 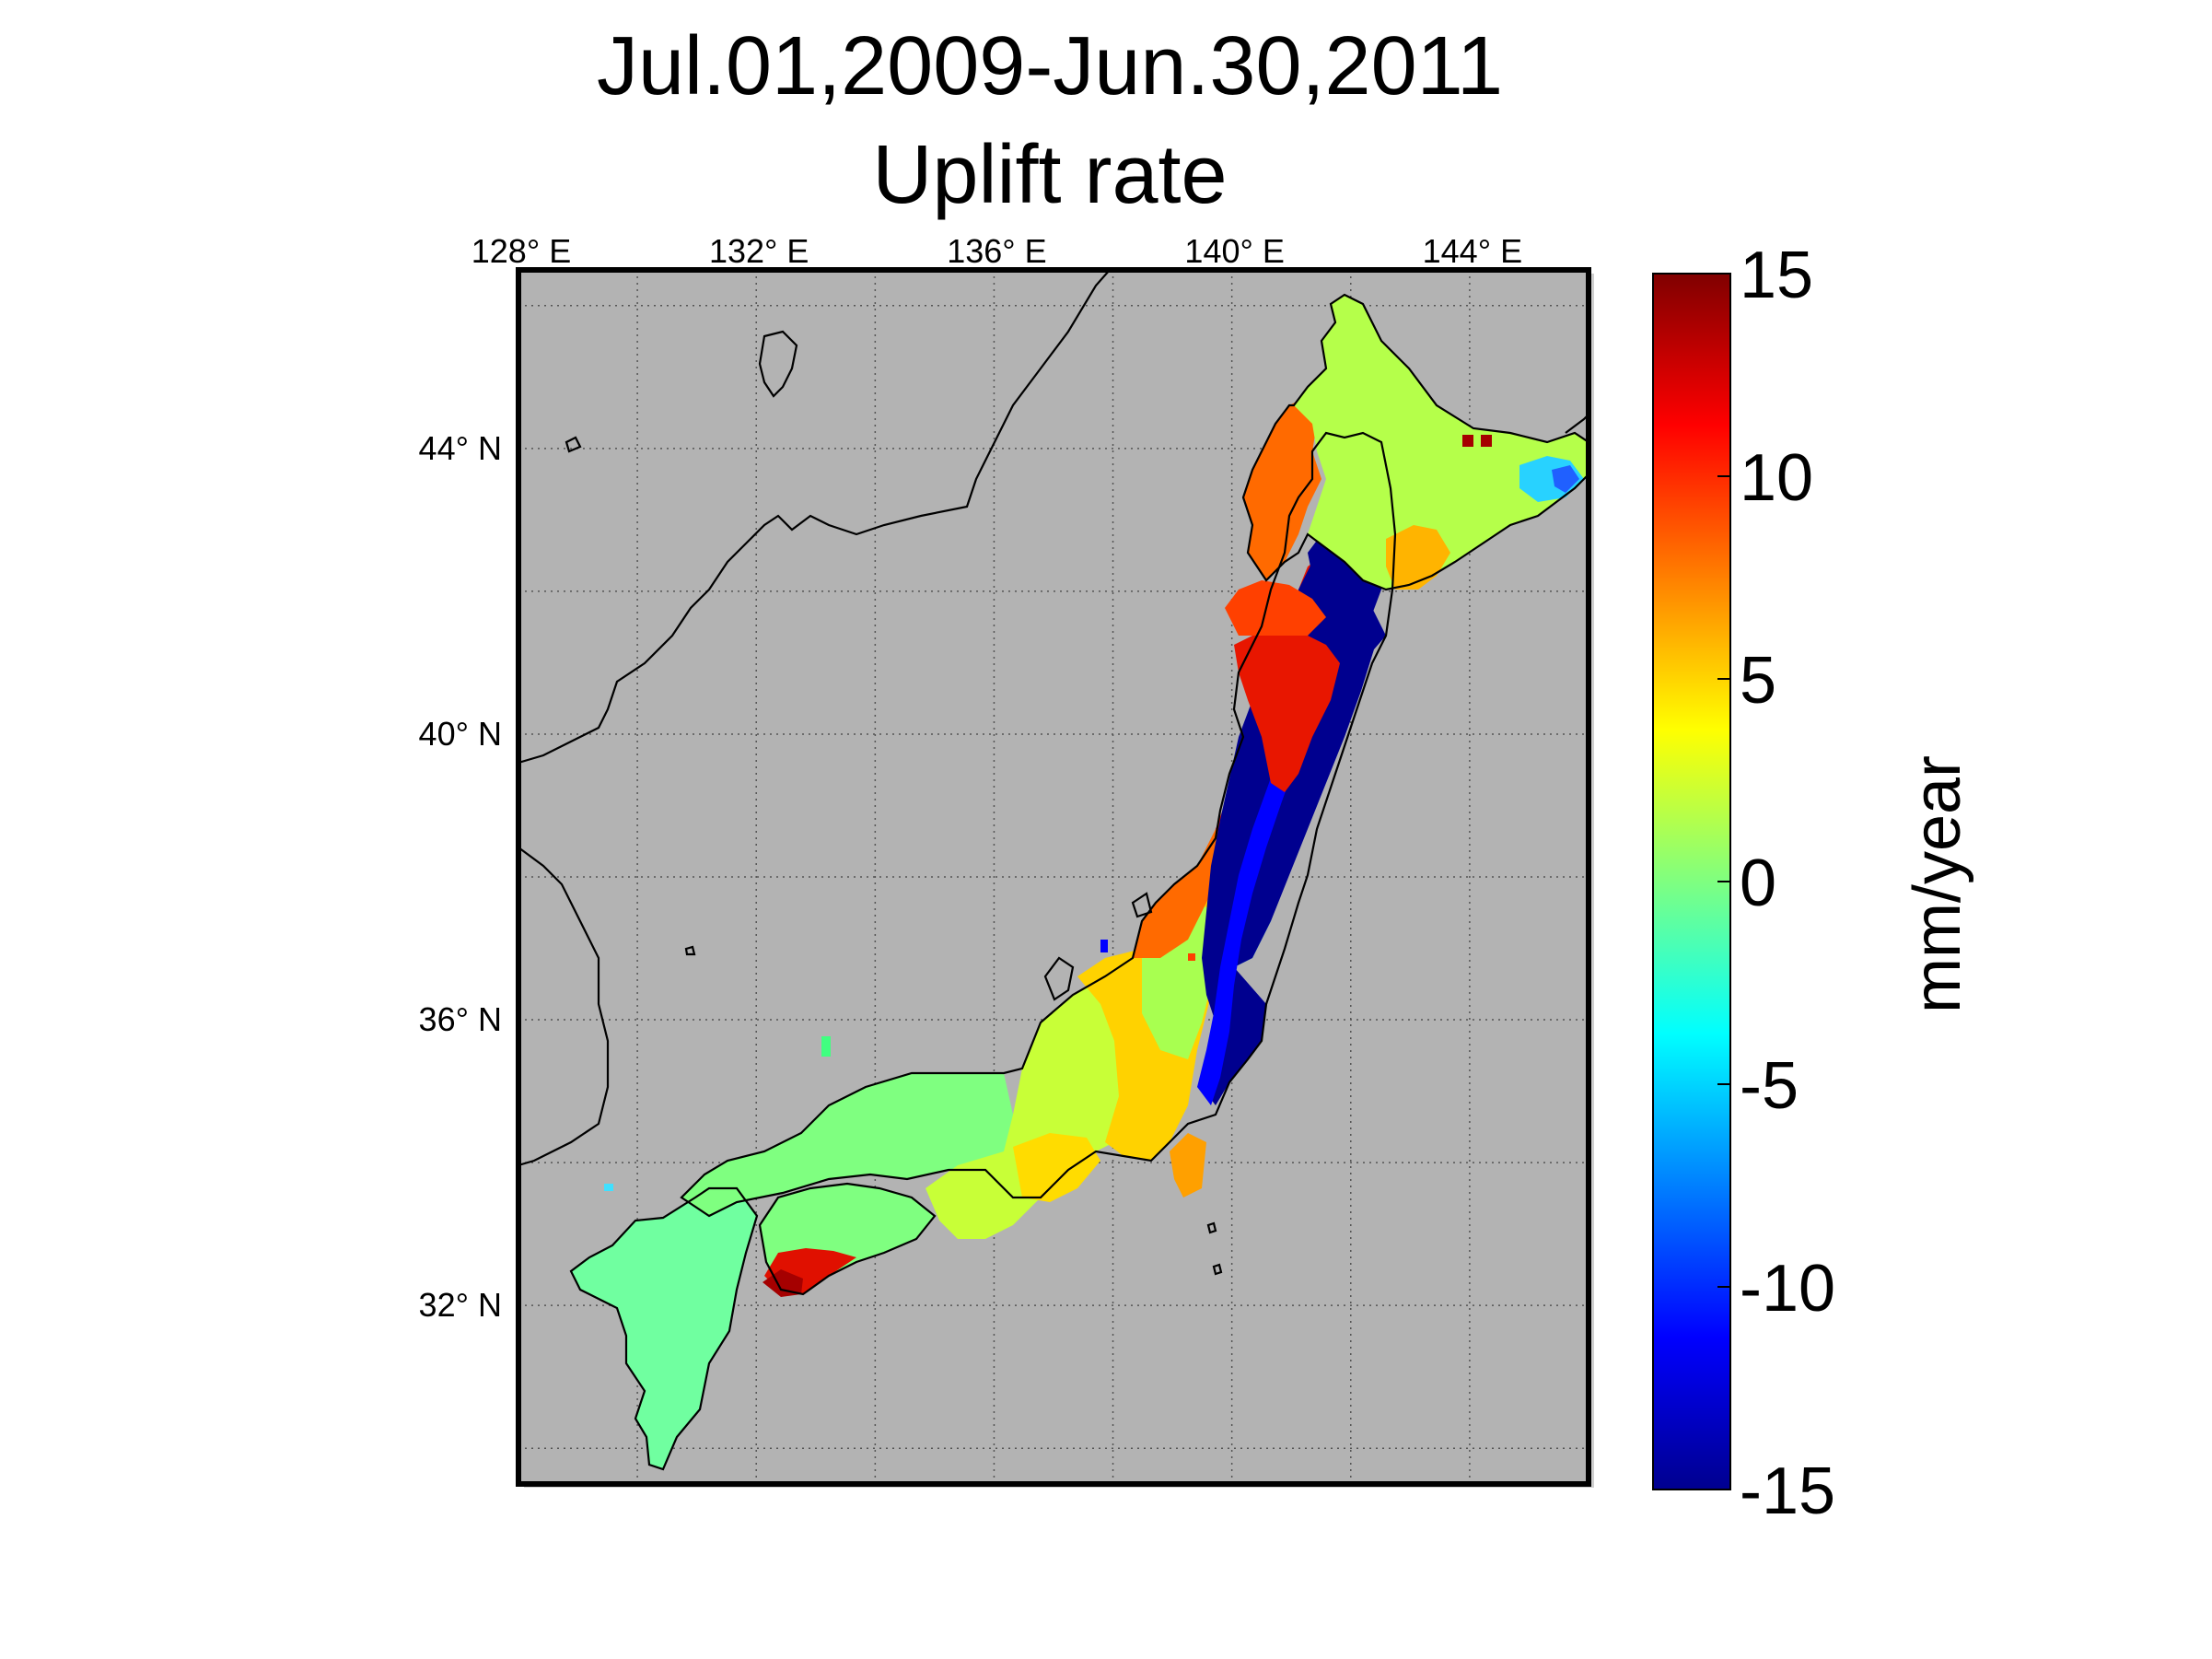 I want to click on colorbar-tick-label: 5, so click(x=1758, y=681).